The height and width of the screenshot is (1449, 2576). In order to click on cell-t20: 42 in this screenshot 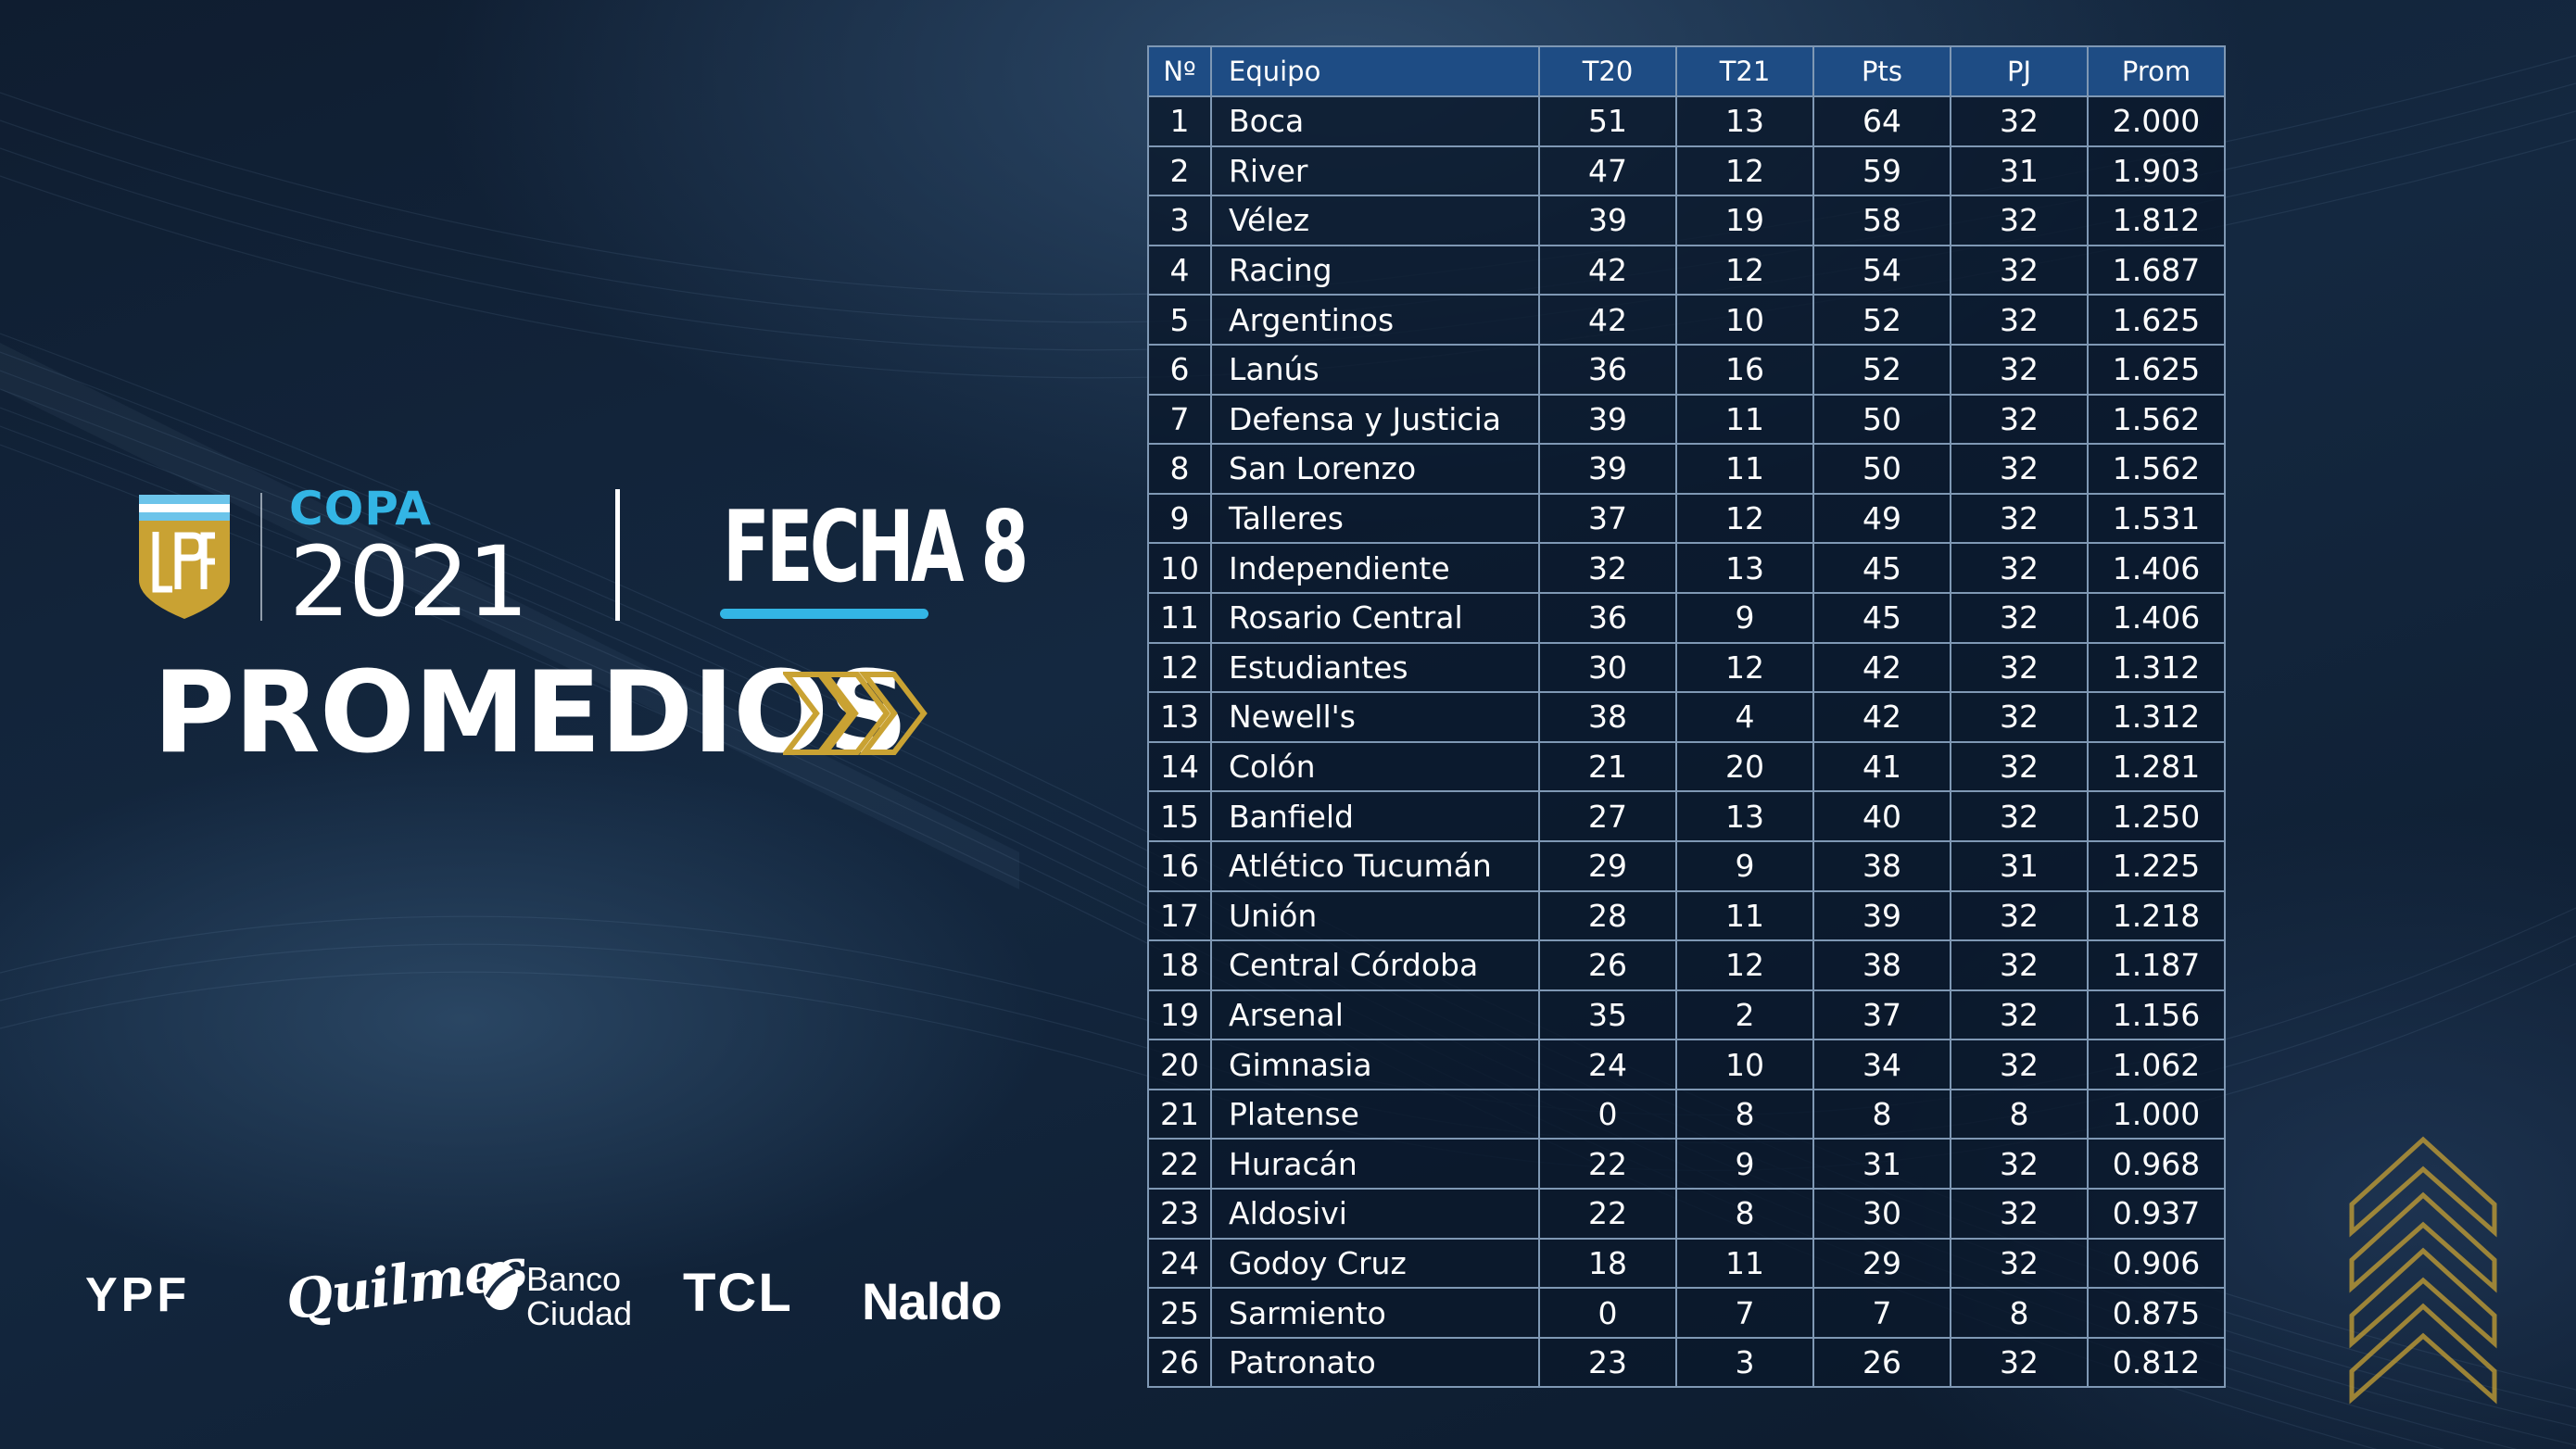, I will do `click(1607, 270)`.